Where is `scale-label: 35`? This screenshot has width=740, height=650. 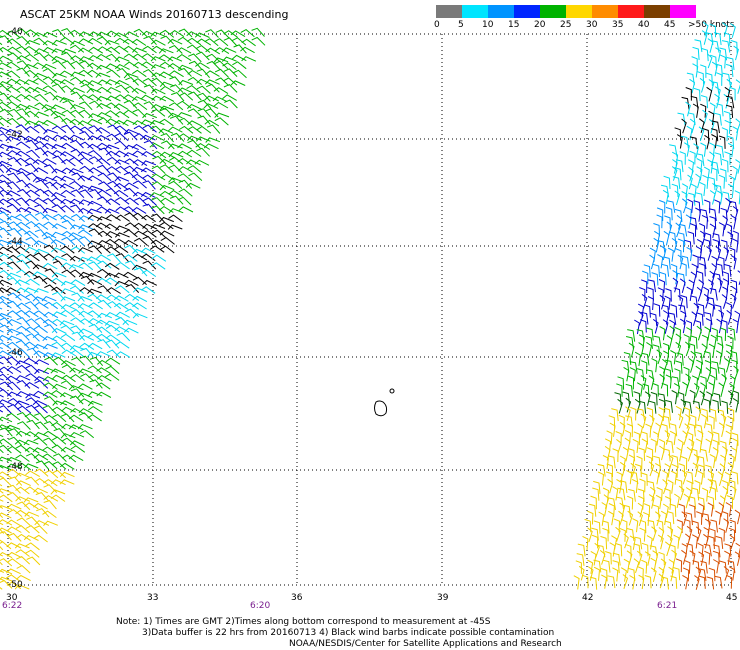 scale-label: 35 is located at coordinates (618, 25).